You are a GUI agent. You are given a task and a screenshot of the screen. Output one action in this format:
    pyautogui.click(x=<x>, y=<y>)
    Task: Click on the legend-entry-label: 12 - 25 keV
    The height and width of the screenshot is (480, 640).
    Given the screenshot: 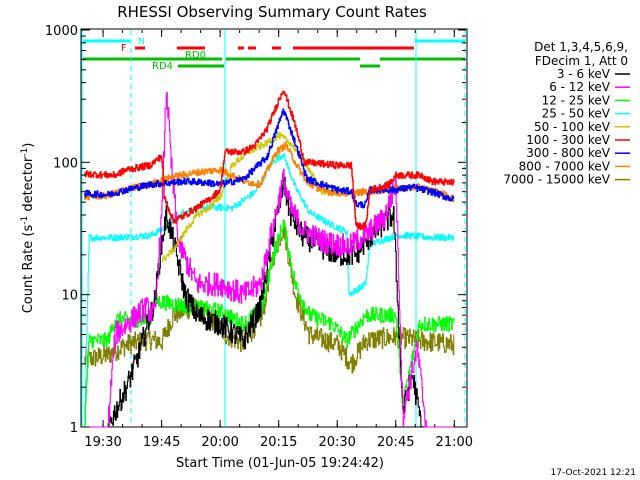 What is the action you would take?
    pyautogui.click(x=576, y=100)
    